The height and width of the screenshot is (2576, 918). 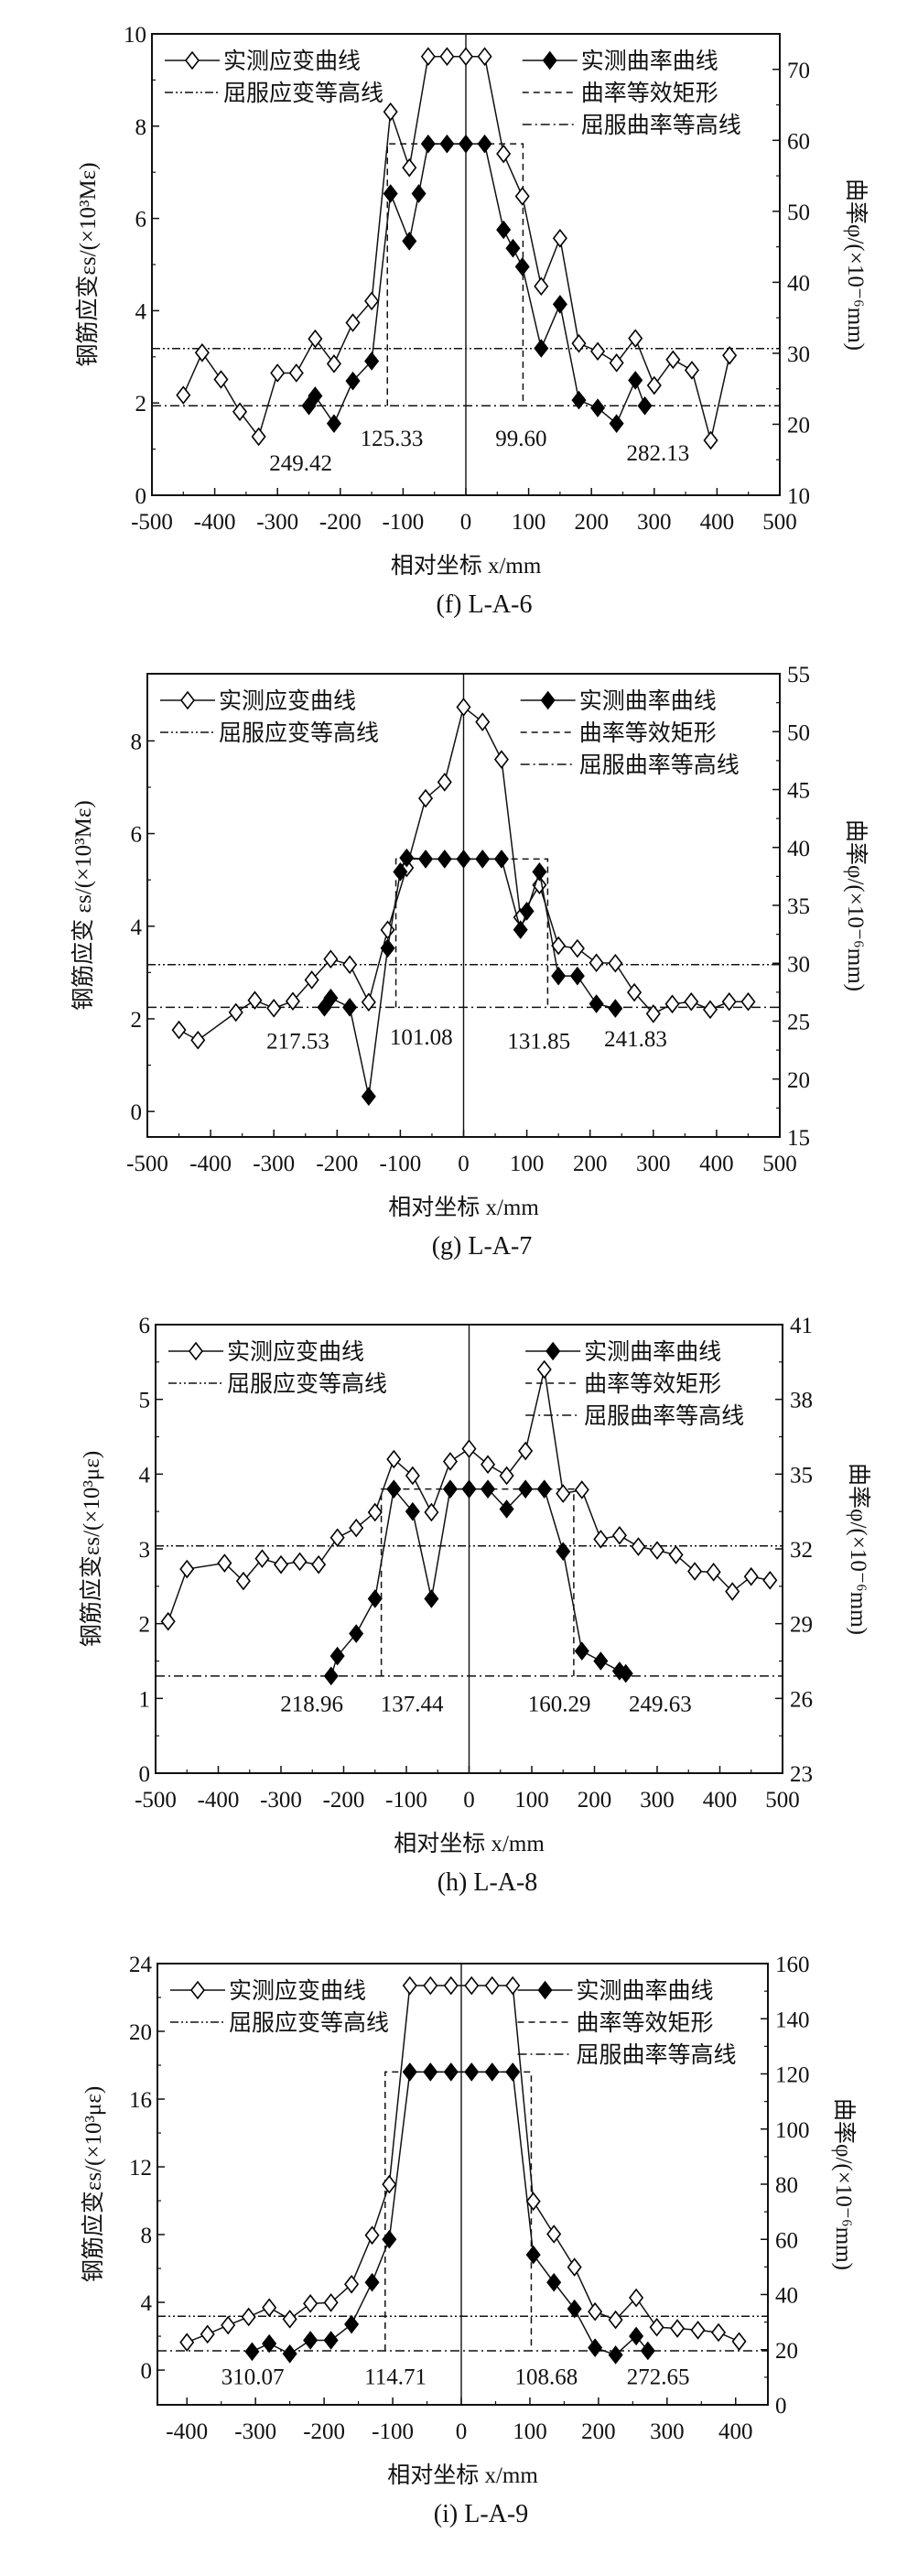 I want to click on y2-tick-label: 140, so click(x=792, y=2020).